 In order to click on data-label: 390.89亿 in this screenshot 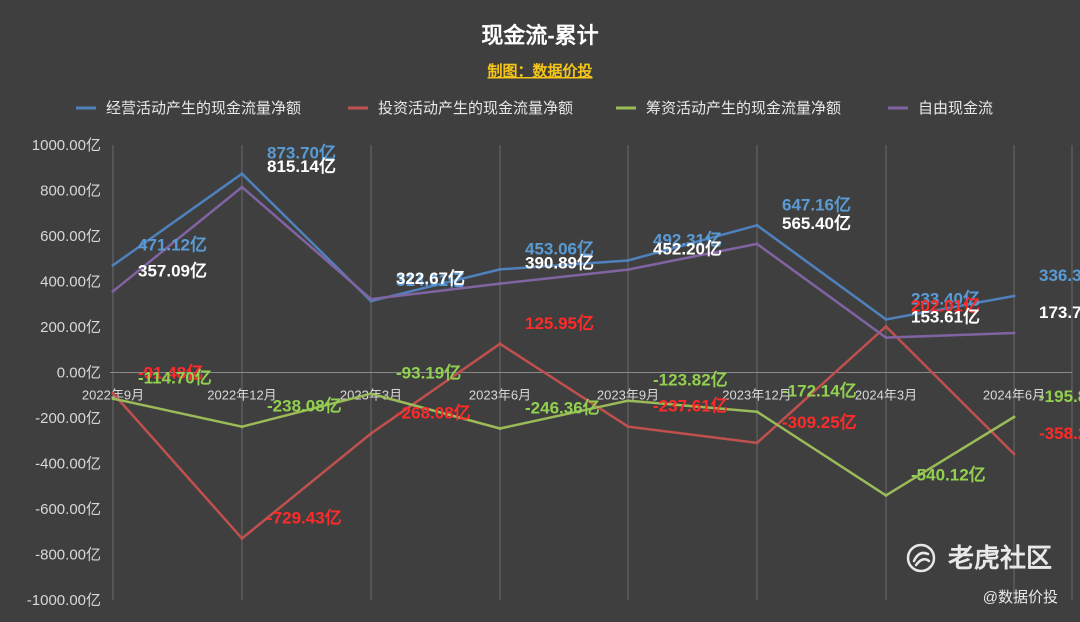, I will do `click(559, 263)`.